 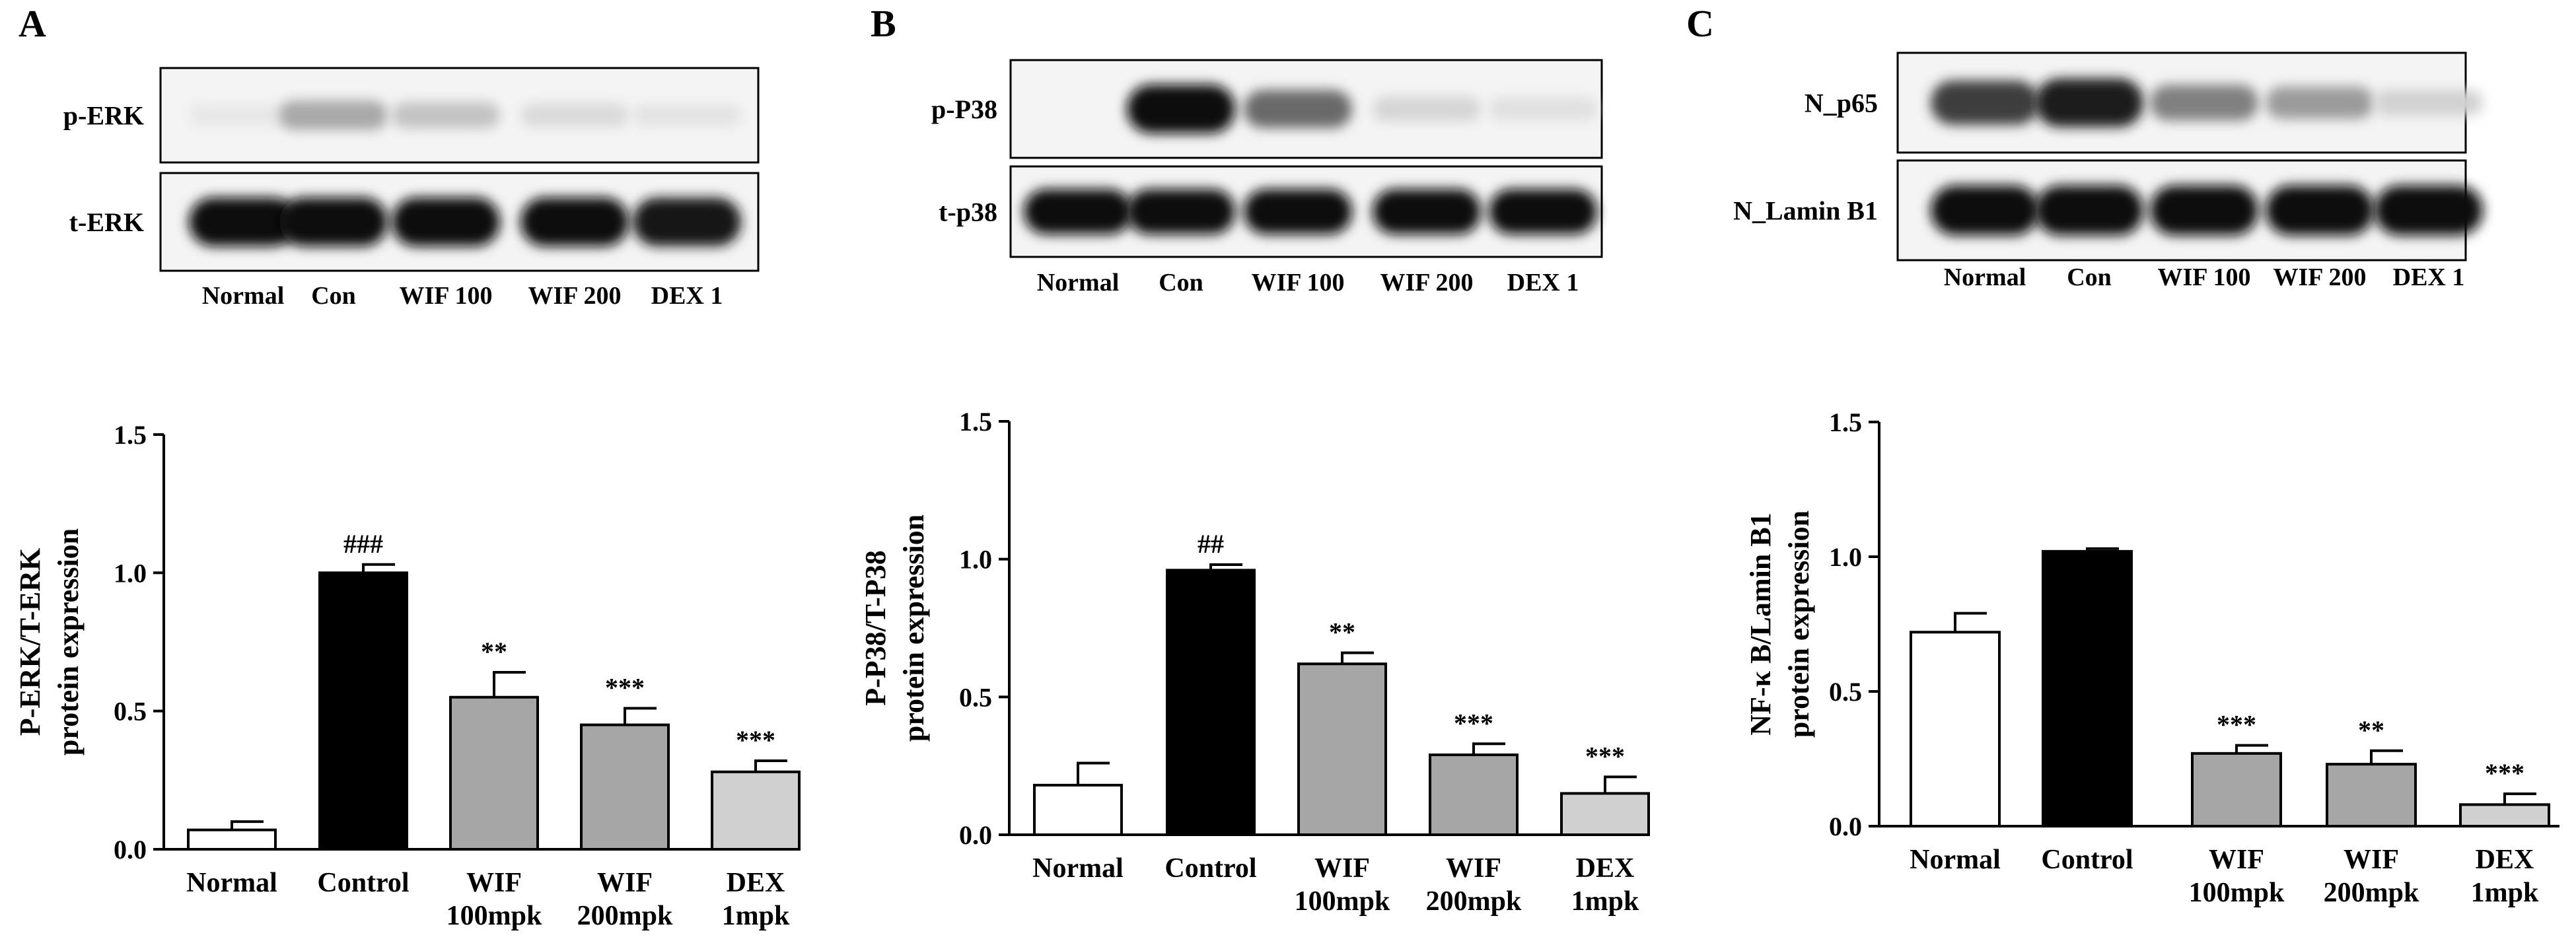 I want to click on blot-row-label: p-P38, so click(x=964, y=109).